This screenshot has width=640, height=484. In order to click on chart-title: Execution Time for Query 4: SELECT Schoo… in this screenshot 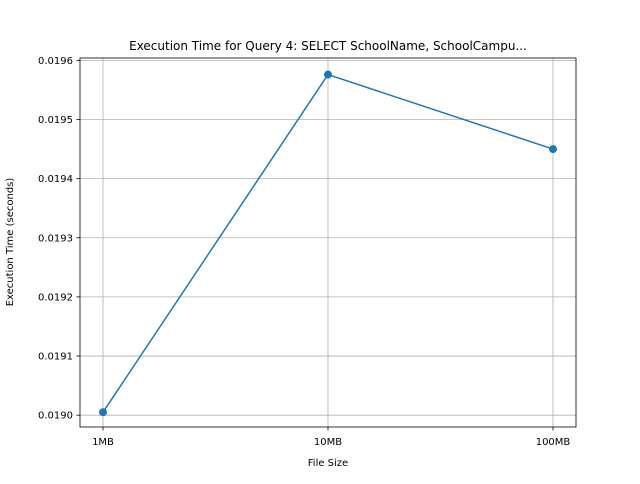, I will do `click(328, 46)`.